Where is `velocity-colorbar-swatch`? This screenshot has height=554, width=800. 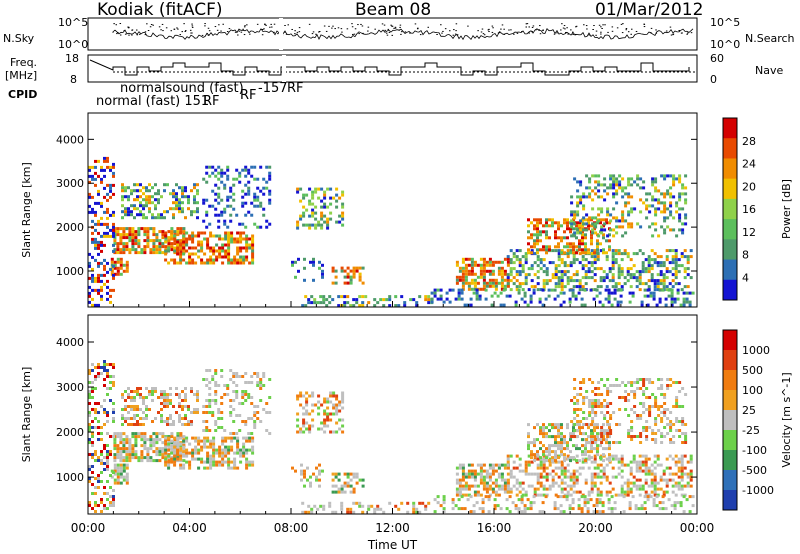 velocity-colorbar-swatch is located at coordinates (730, 460).